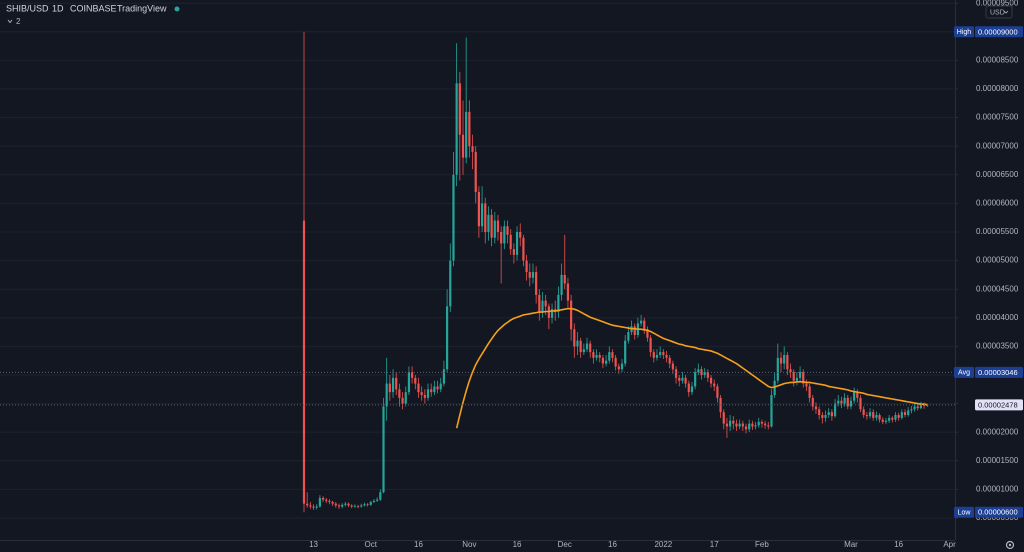 This screenshot has height=552, width=1024. What do you see at coordinates (371, 544) in the screenshot?
I see `x-tick-label: Oct` at bounding box center [371, 544].